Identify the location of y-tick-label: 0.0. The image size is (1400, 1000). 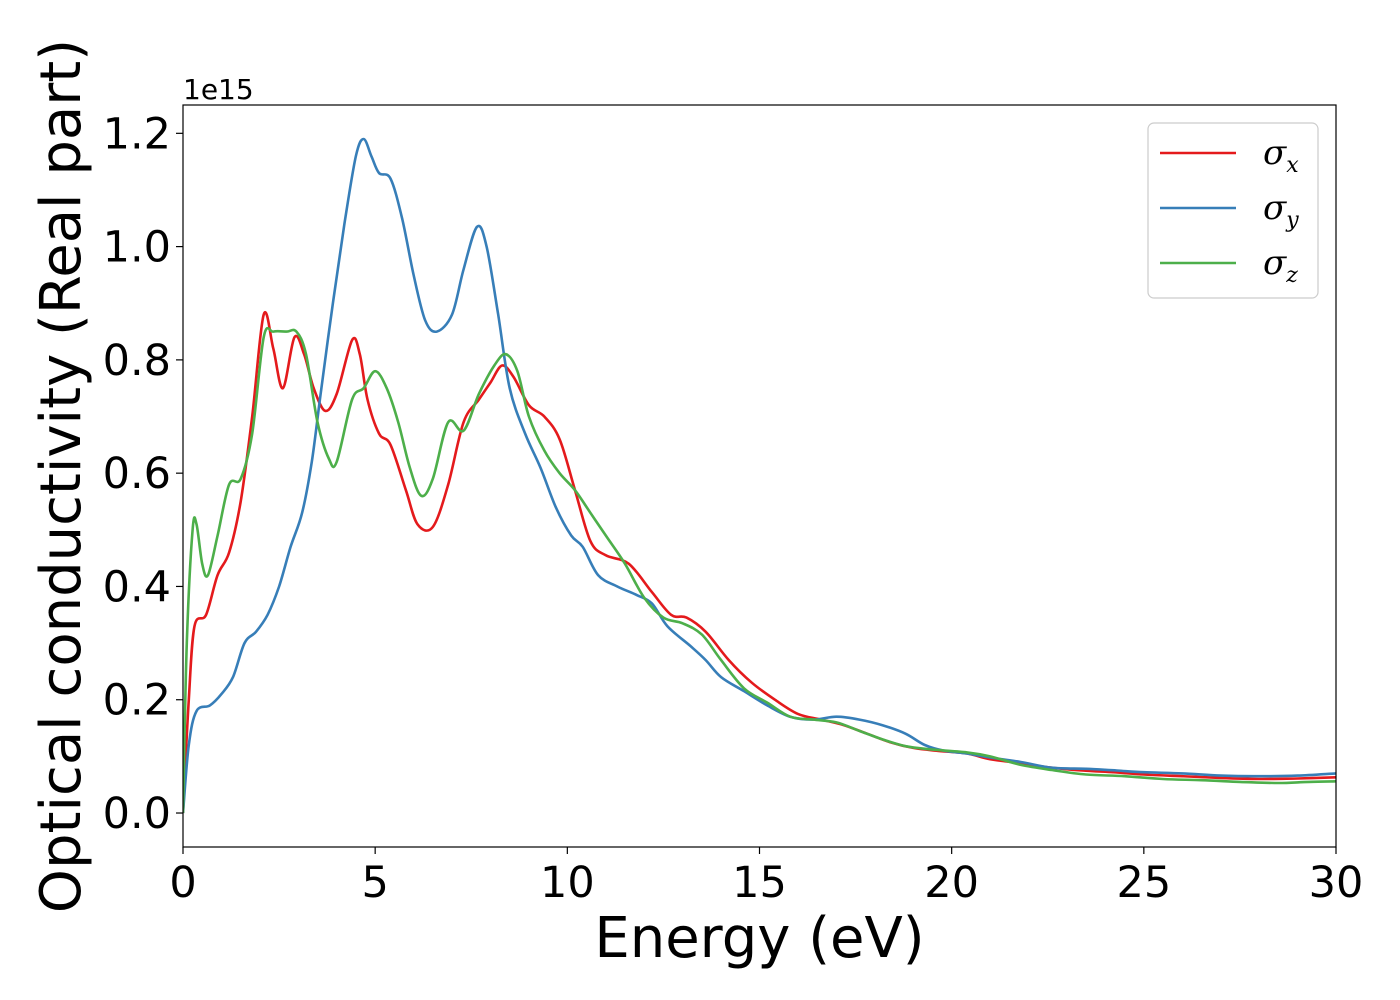
(137, 814).